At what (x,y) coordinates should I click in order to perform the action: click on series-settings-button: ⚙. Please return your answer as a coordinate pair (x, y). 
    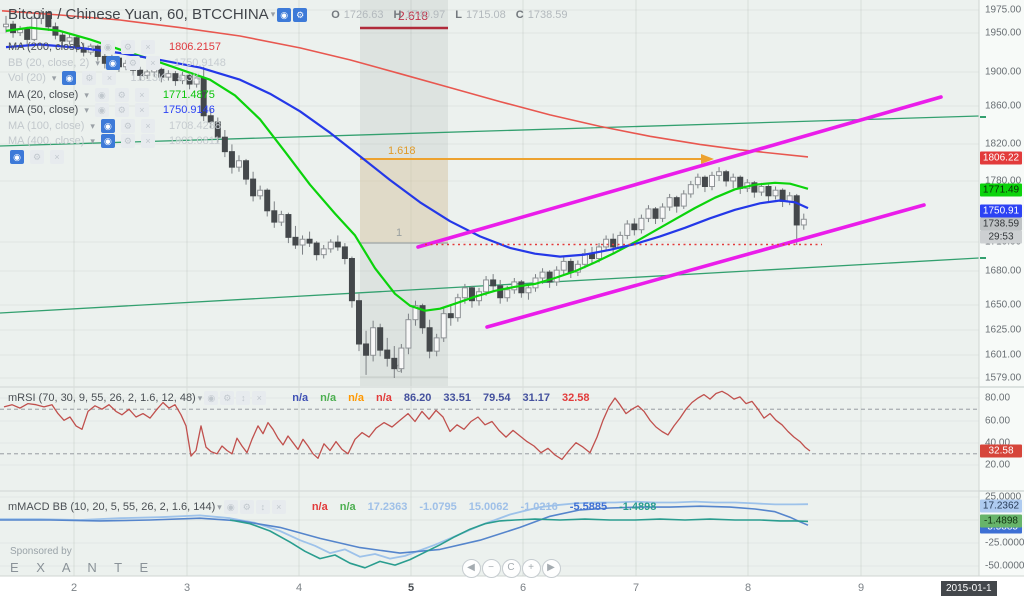
    Looking at the image, I should click on (300, 14).